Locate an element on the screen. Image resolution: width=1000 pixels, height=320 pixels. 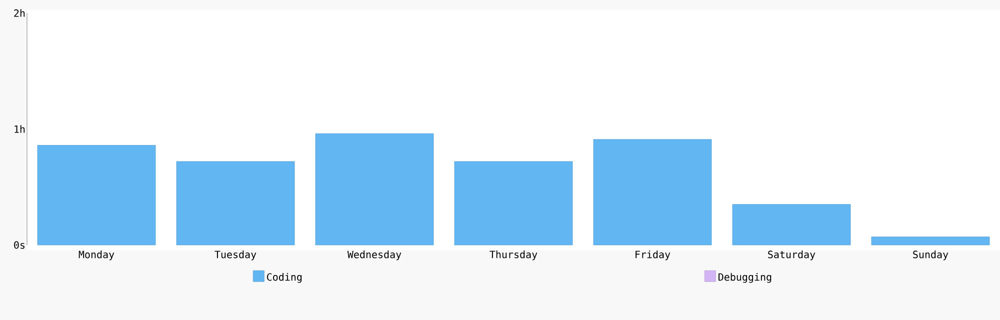
x-tick-label: Thursday is located at coordinates (514, 255).